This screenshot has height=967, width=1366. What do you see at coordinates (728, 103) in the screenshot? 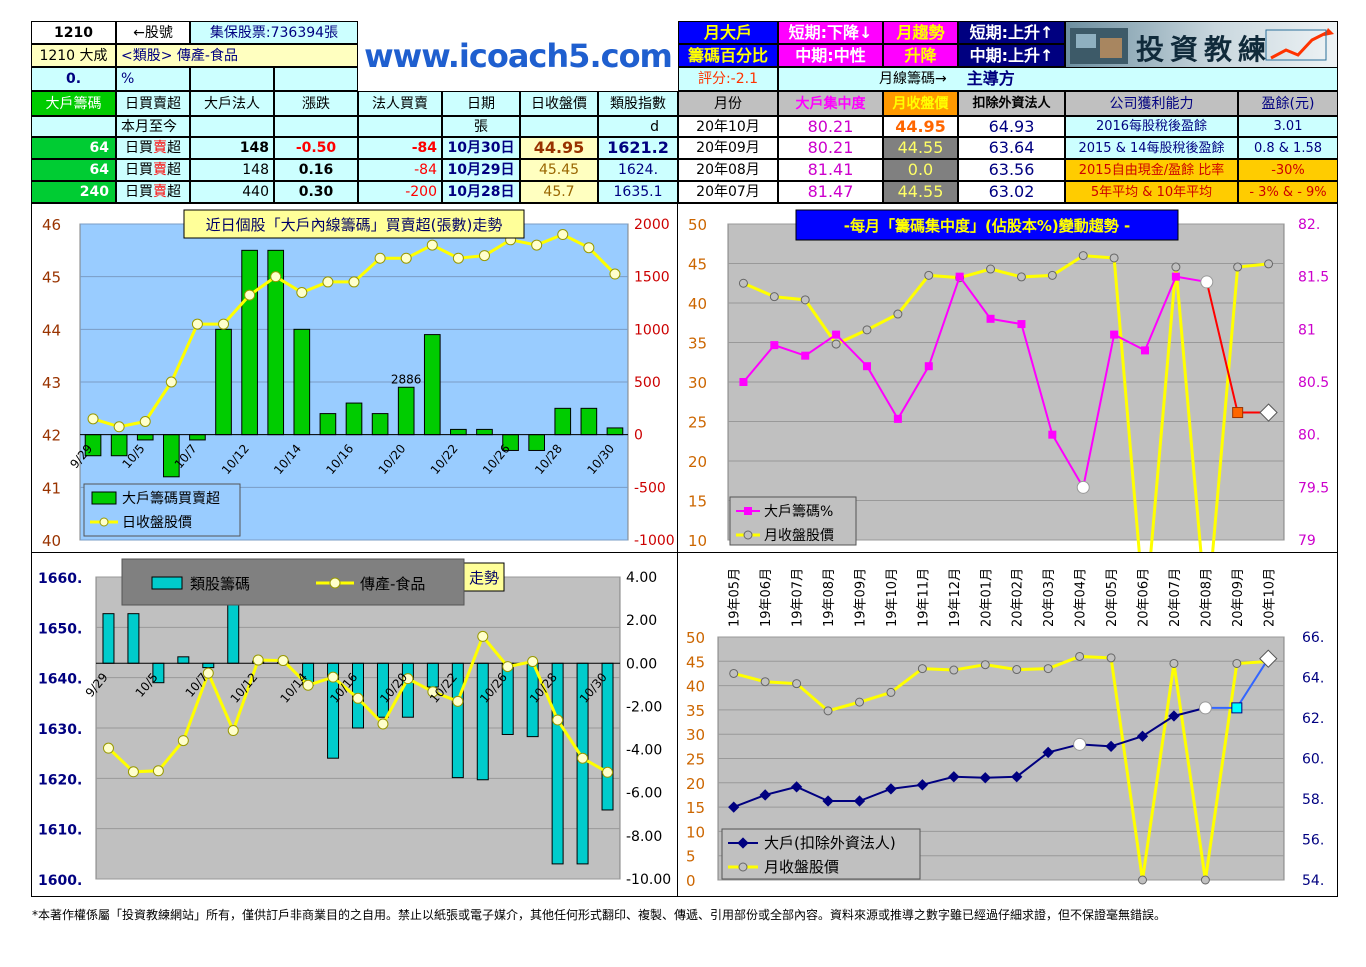
I see `col-header-month: 月份` at bounding box center [728, 103].